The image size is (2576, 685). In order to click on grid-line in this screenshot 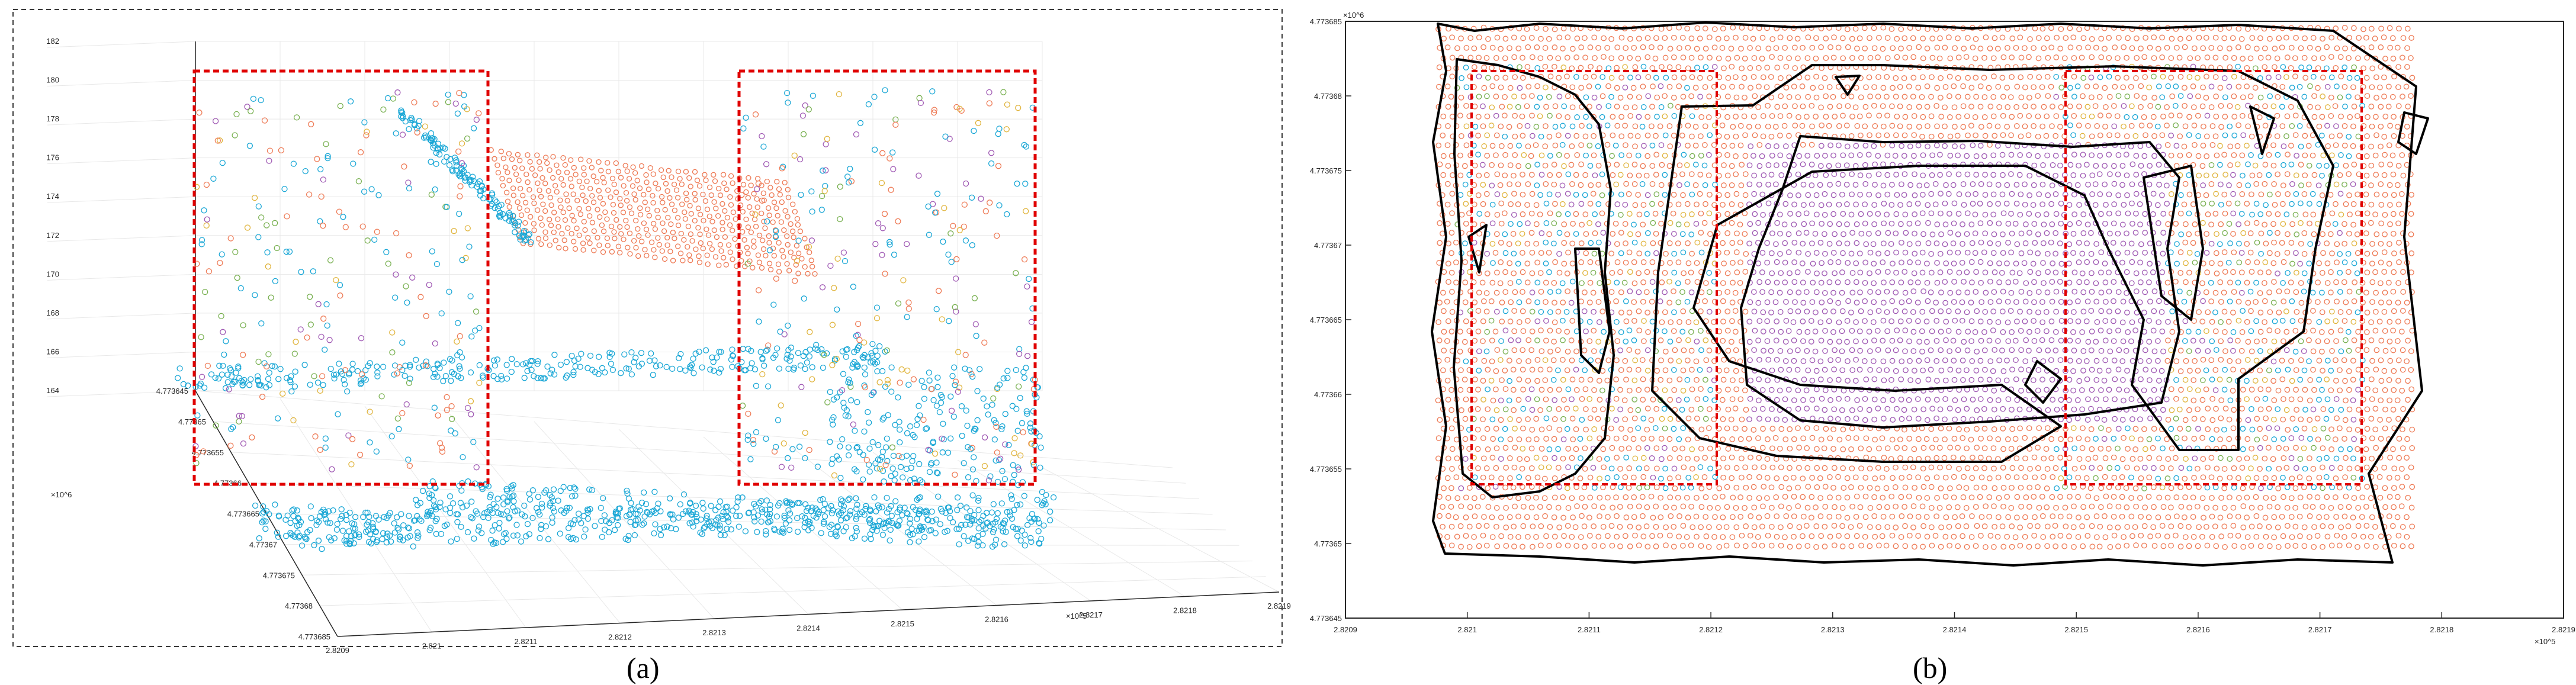, I will do `click(1161, 530)`.